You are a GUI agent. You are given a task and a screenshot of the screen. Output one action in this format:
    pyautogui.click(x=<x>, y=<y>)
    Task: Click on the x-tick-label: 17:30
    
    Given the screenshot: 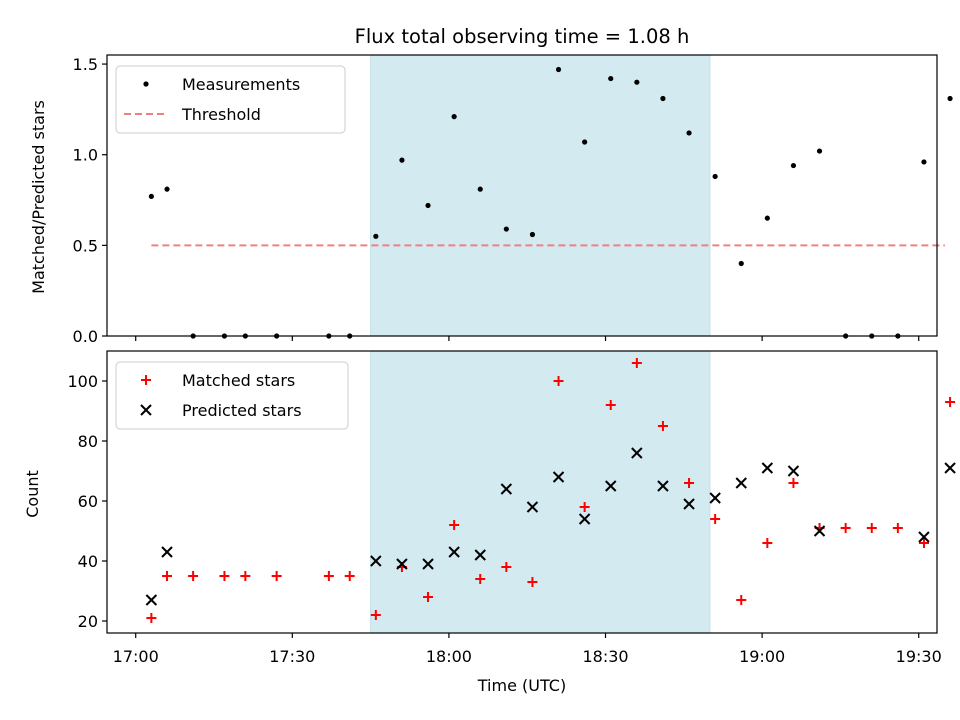 What is the action you would take?
    pyautogui.click(x=292, y=656)
    